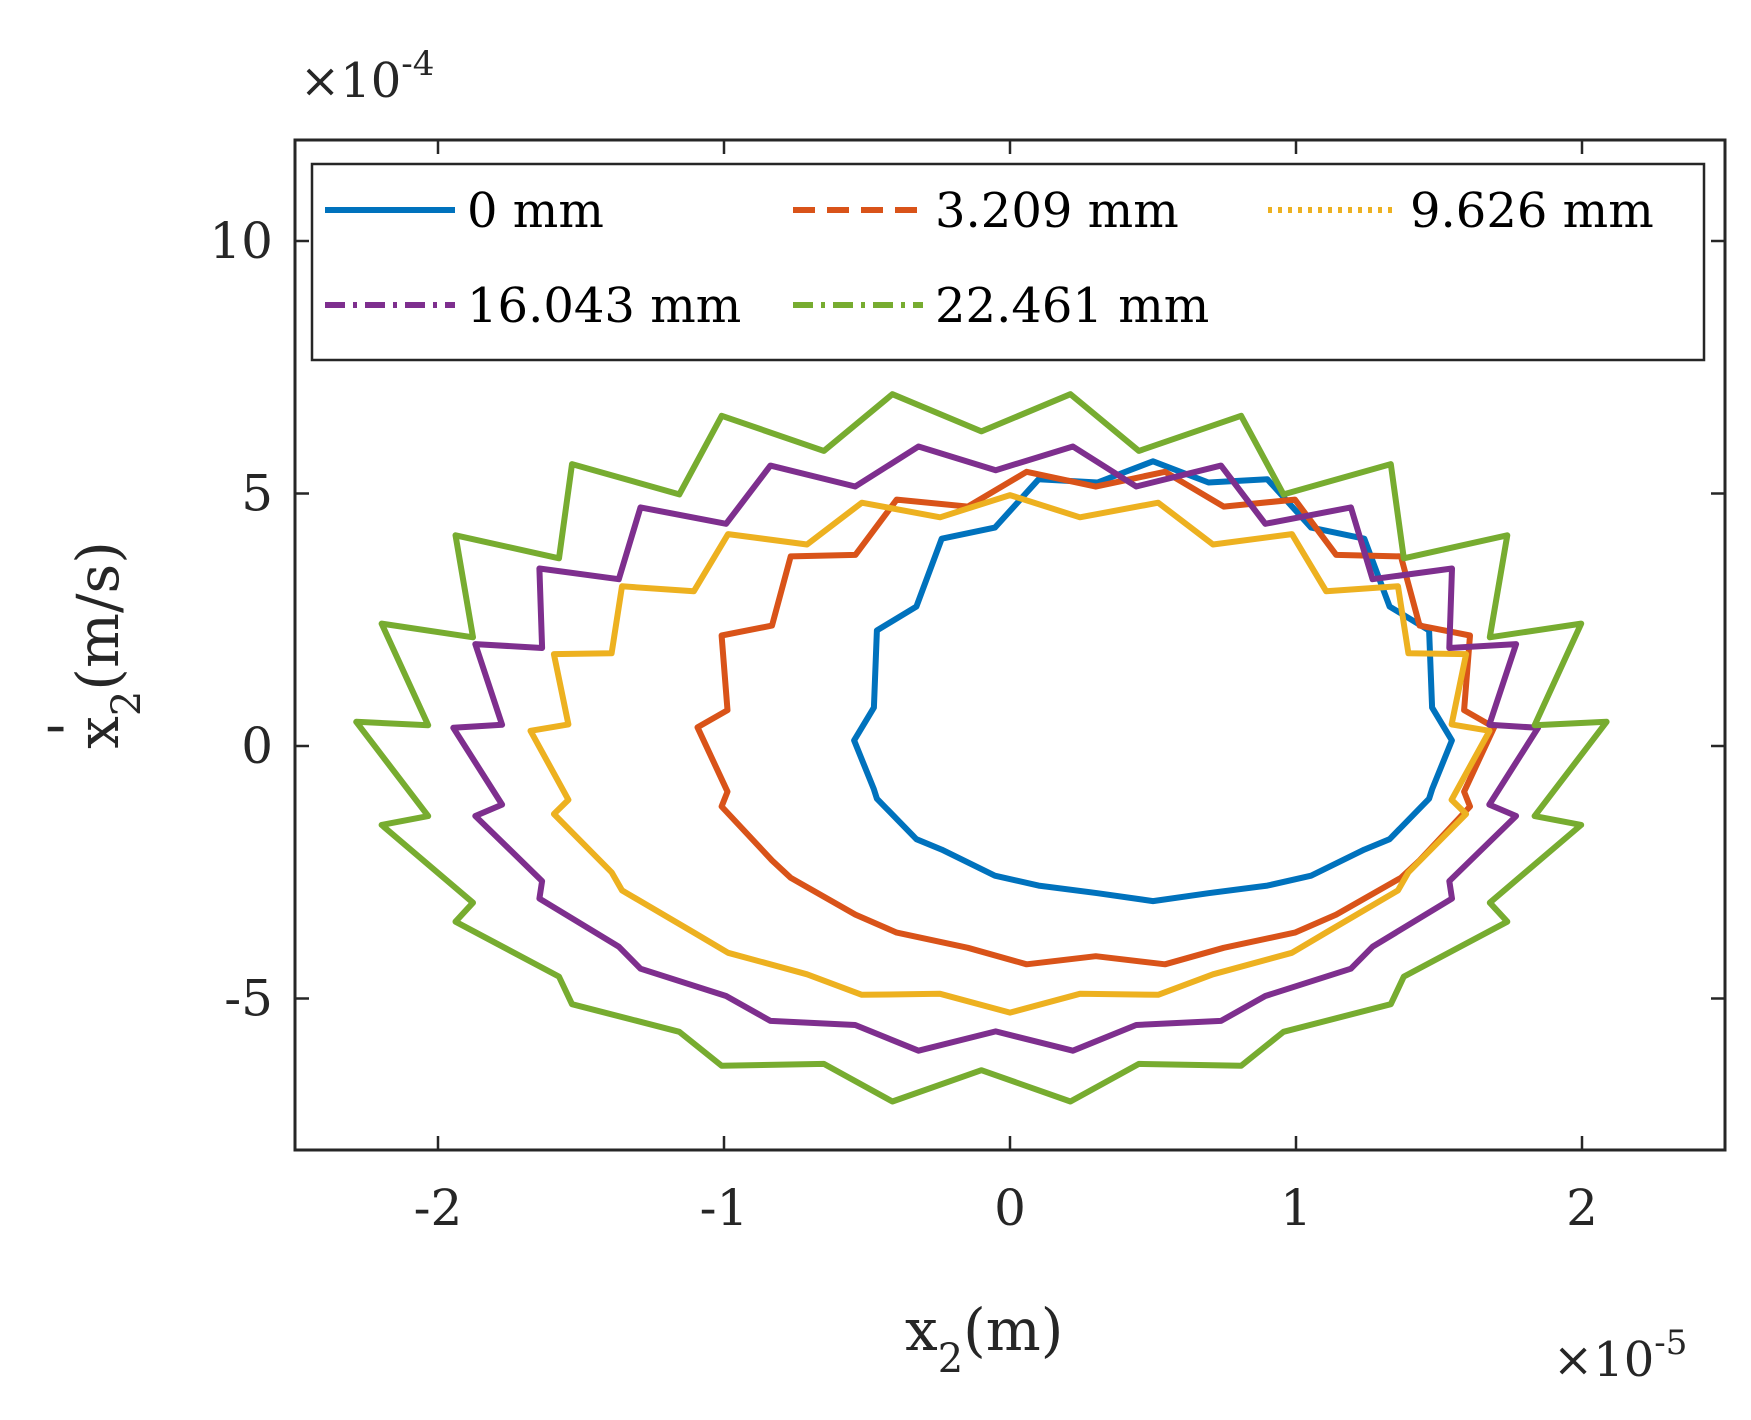  Describe the element at coordinates (248, 999) in the screenshot. I see `y-tick-label: -5` at that location.